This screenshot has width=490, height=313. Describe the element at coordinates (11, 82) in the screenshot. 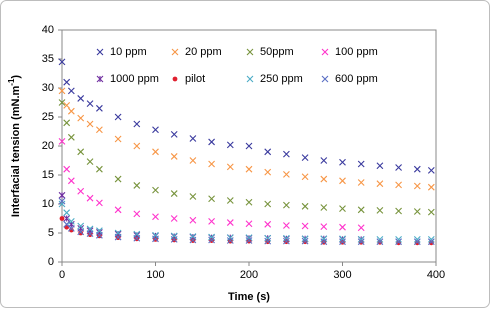

I see `y-label-sup: -1` at that location.